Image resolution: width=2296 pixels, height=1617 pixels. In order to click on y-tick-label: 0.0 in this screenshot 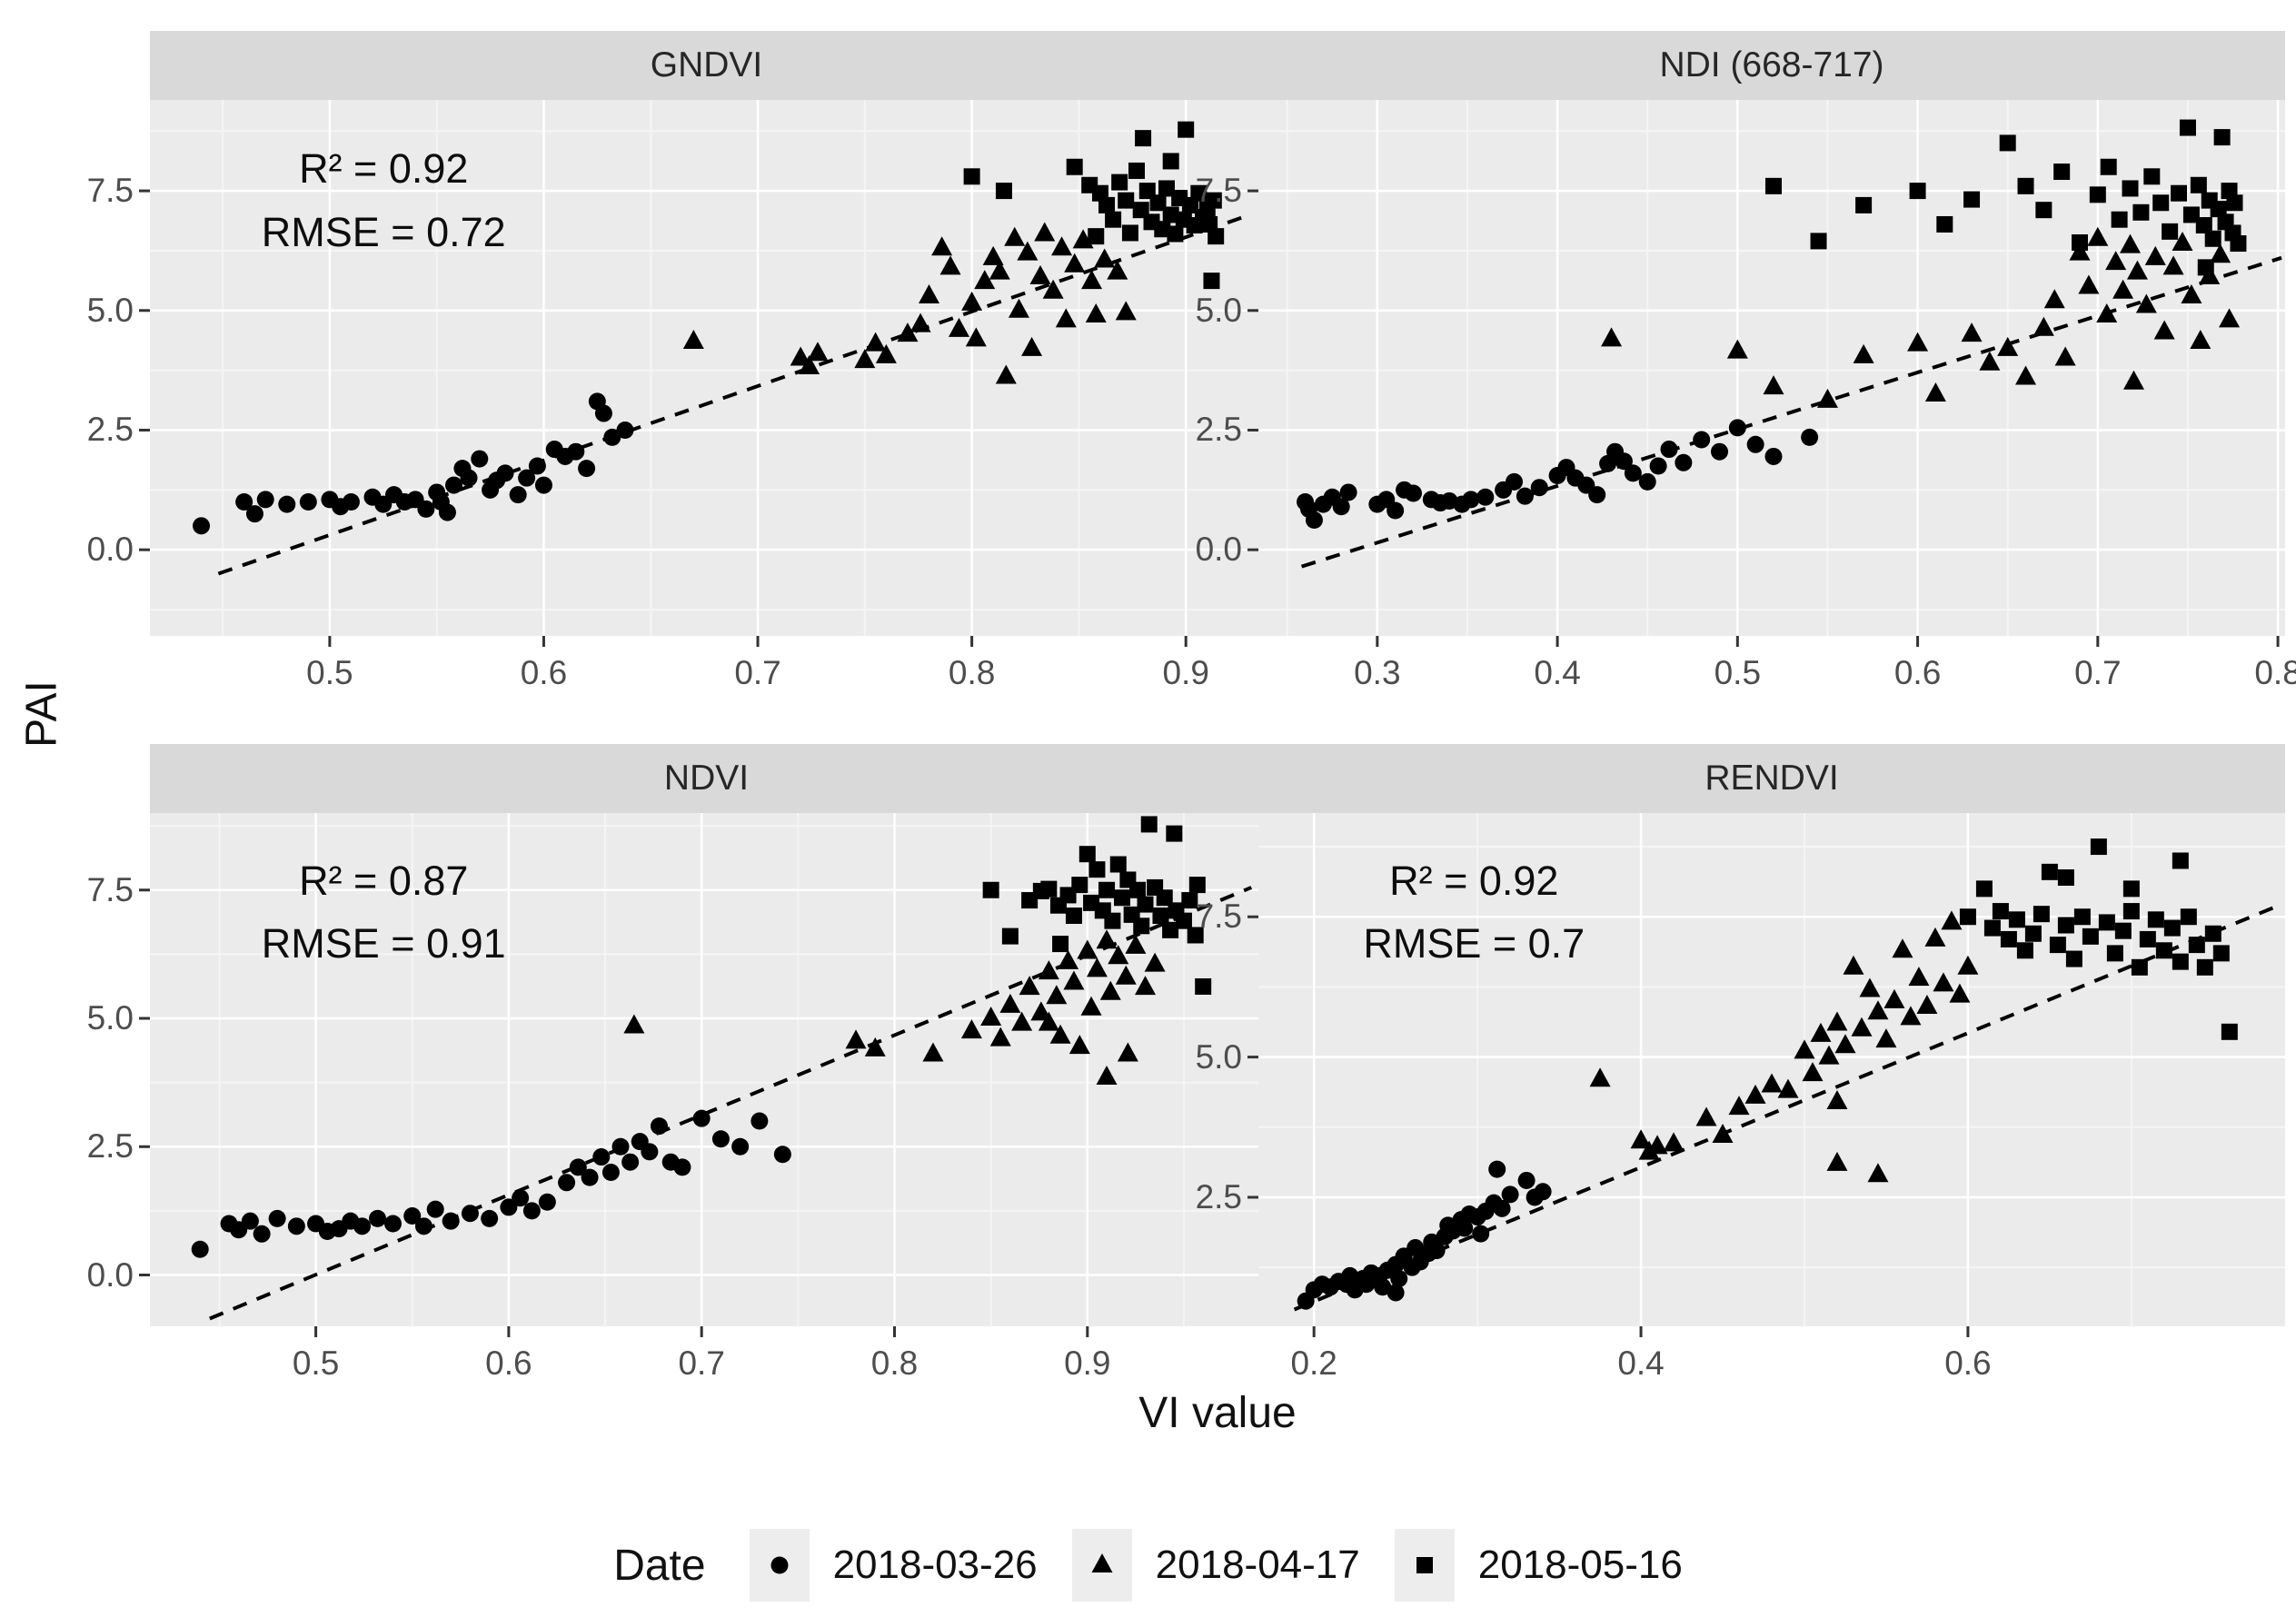, I will do `click(110, 1274)`.